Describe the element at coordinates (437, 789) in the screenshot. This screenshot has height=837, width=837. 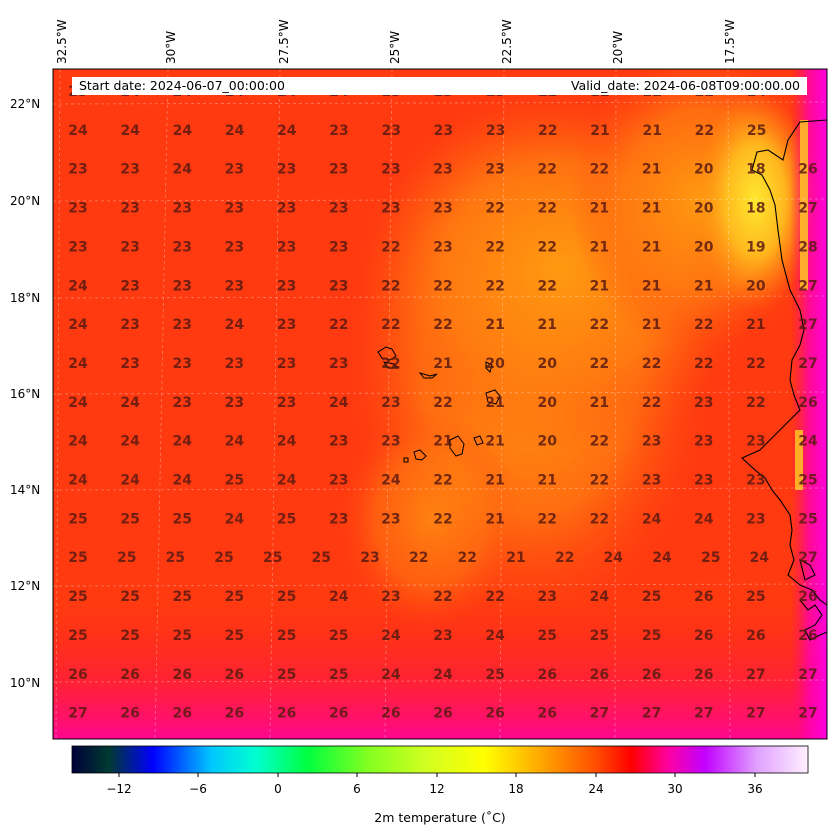
I see `colorbar-tick-label: 12` at that location.